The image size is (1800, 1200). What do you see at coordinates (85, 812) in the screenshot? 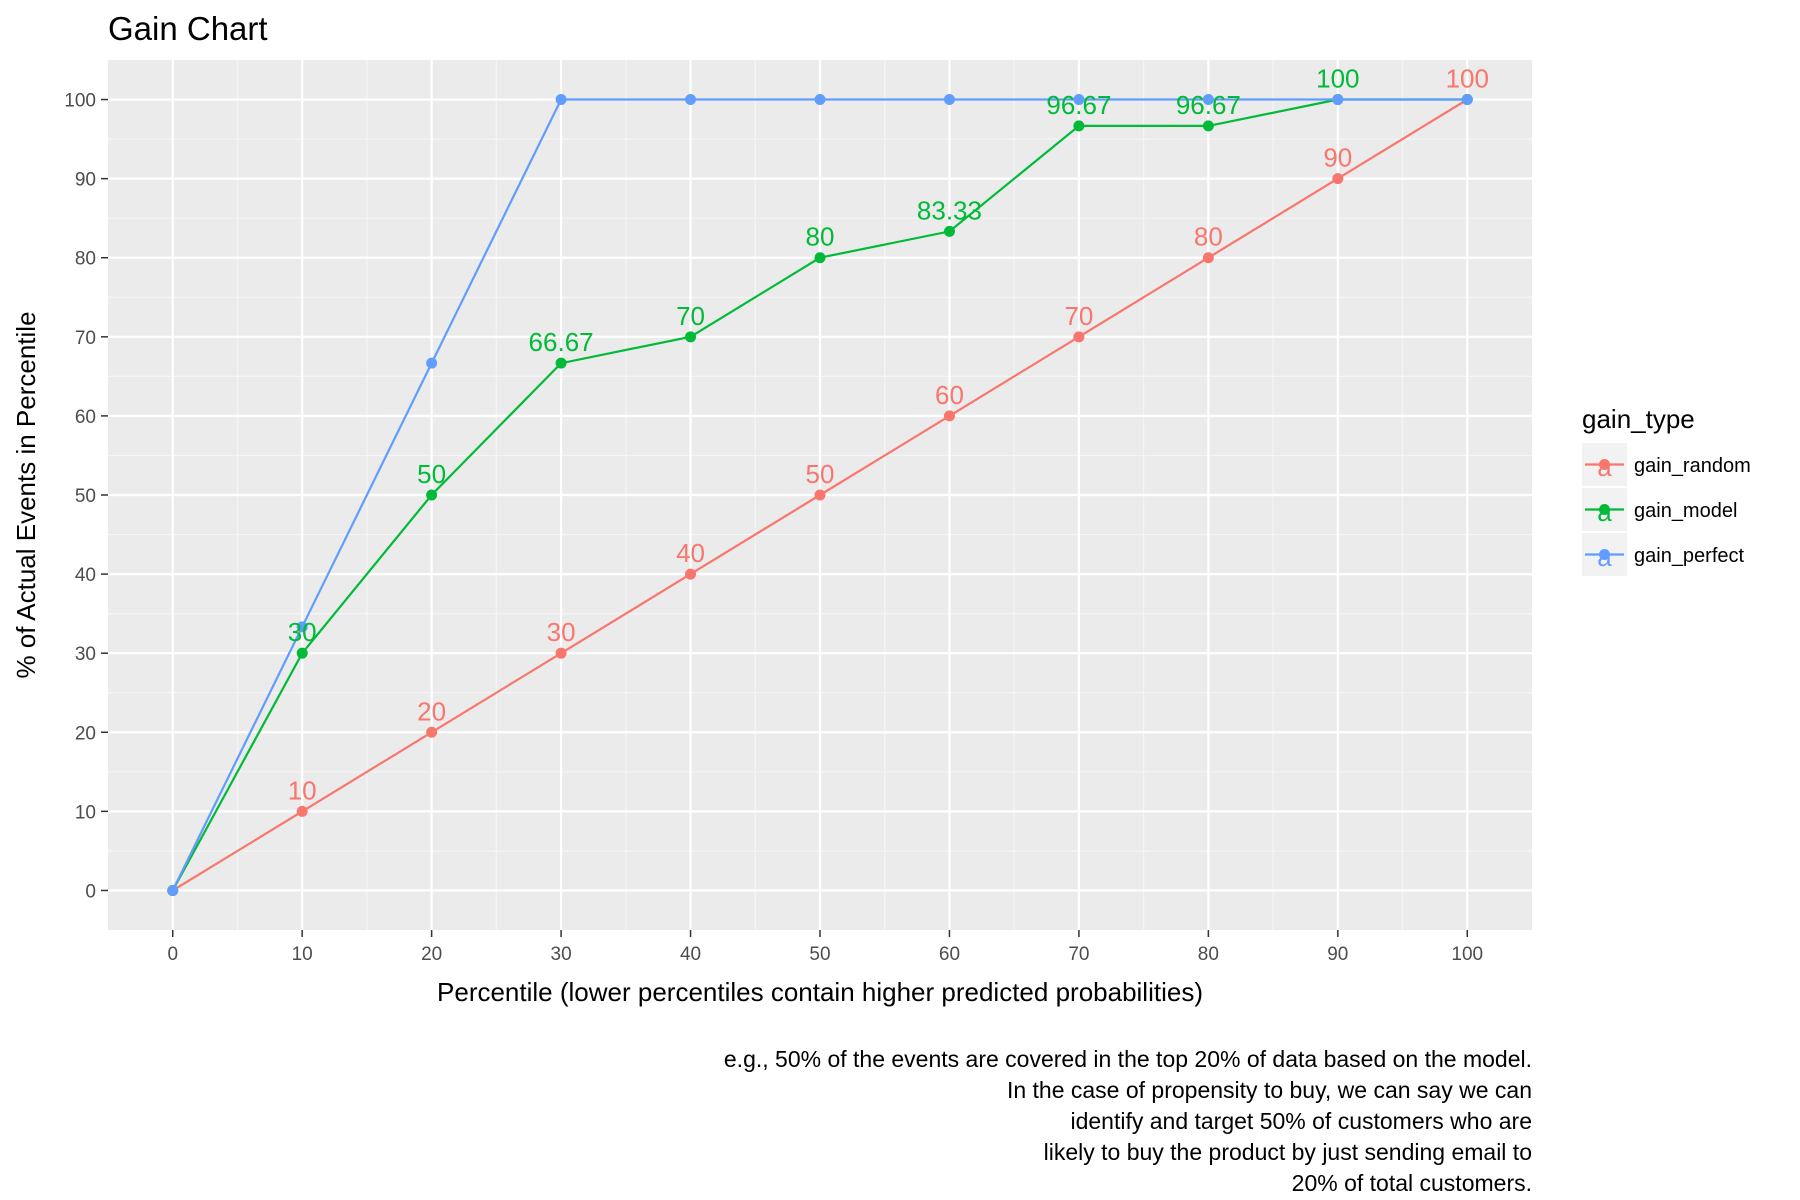
I see `y-tick-label: 10` at bounding box center [85, 812].